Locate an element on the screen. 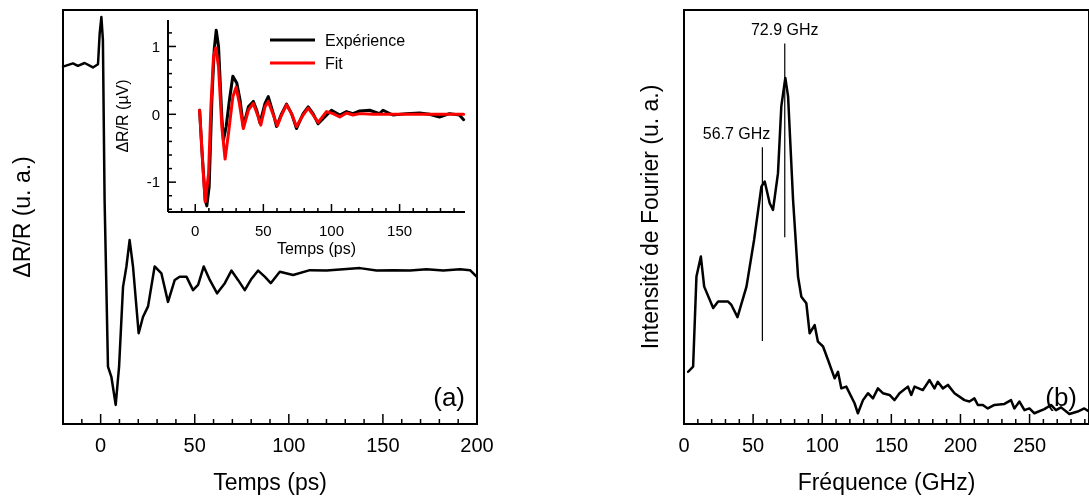 The image size is (1089, 499). x-tick-label: 250 is located at coordinates (1029, 445).